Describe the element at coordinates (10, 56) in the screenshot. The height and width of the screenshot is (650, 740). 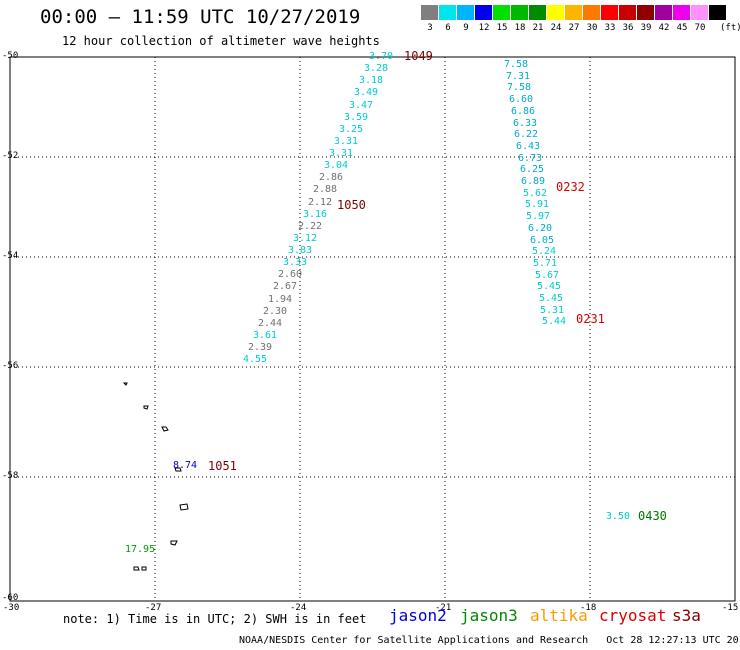
I see `y-tick-label: -50` at that location.